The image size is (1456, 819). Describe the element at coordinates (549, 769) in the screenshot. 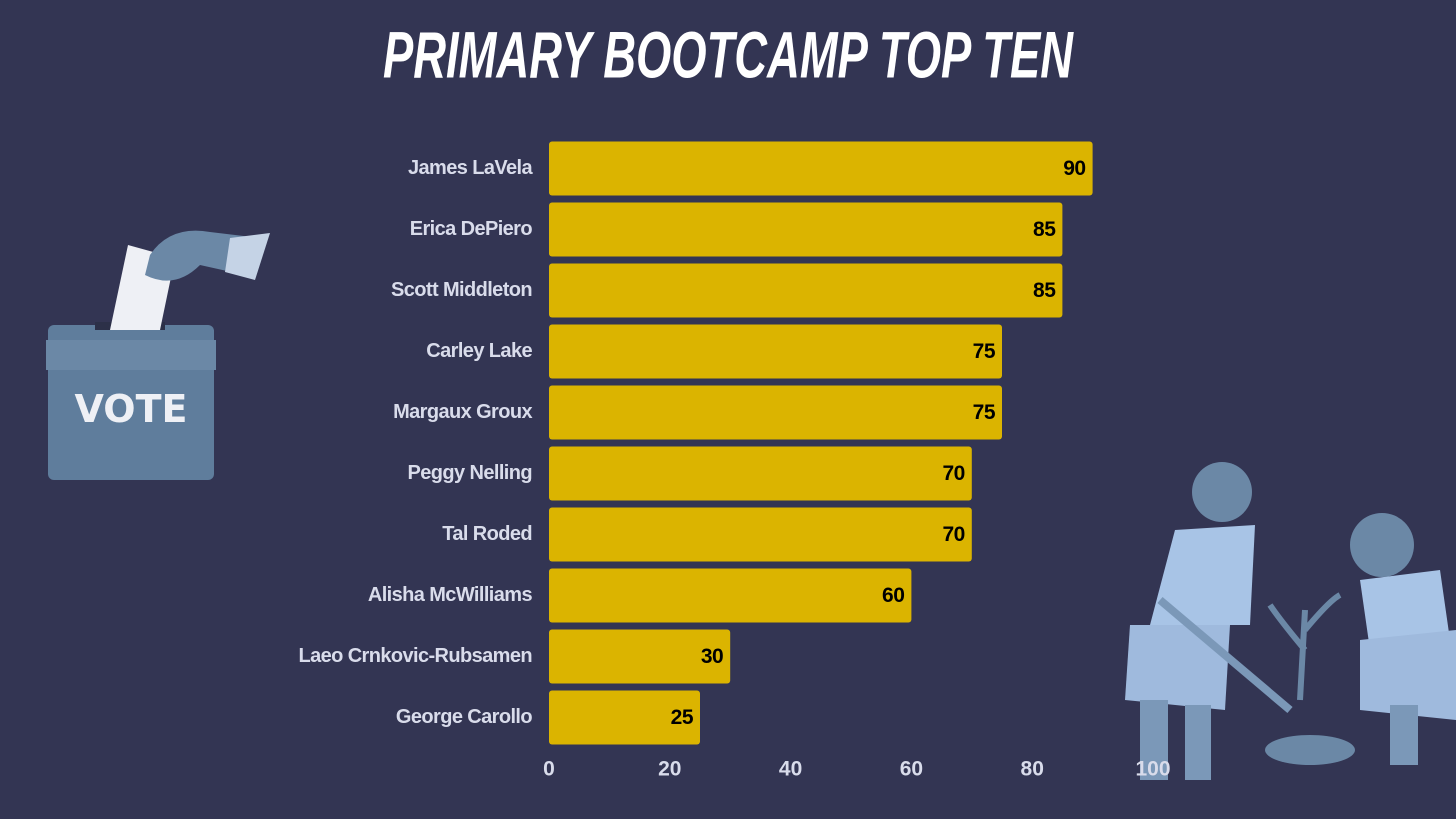

I see `x-tick-label: 0` at that location.